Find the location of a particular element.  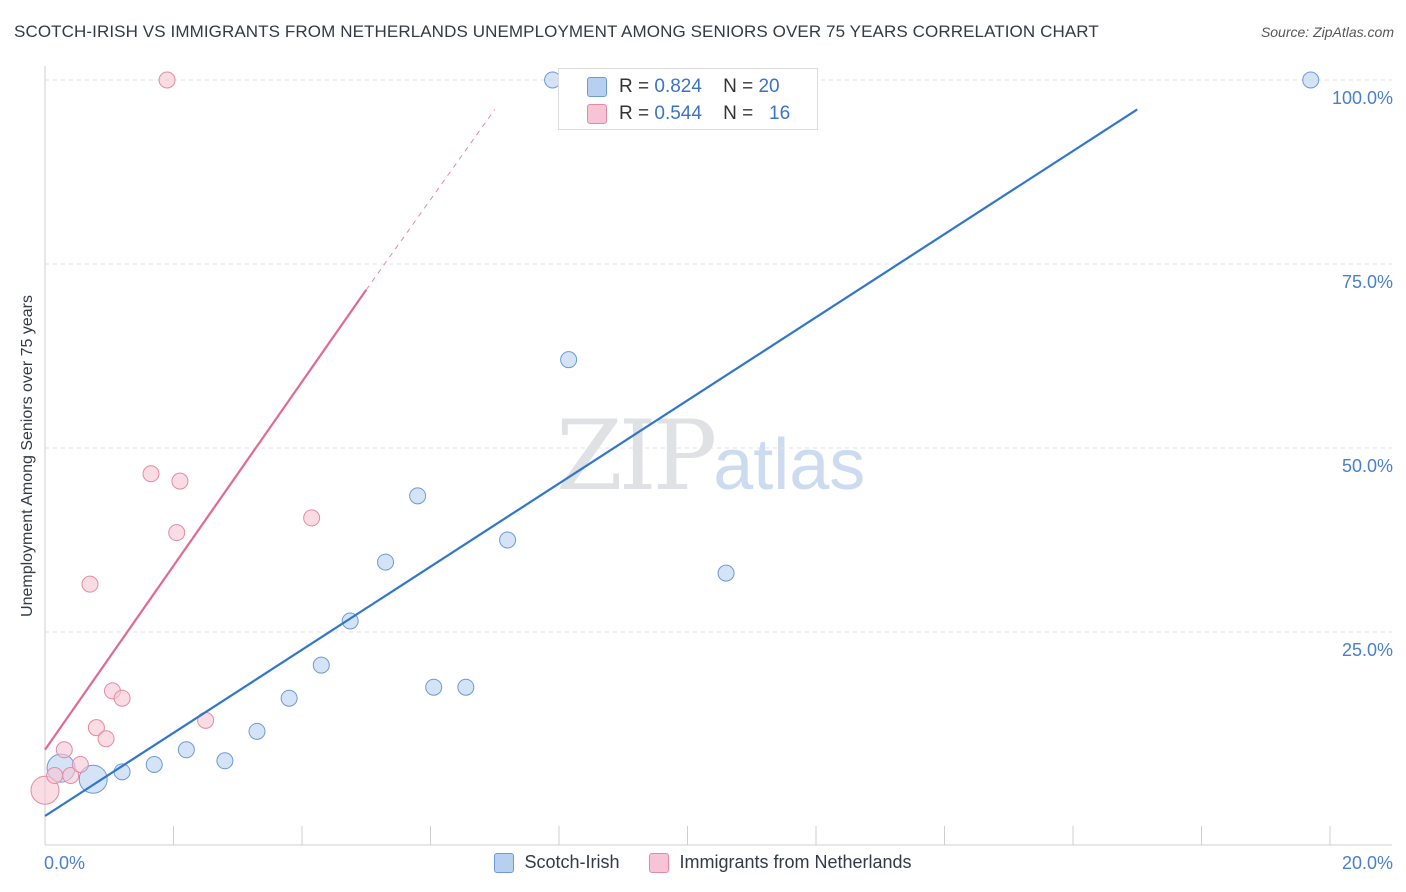

stats-text-scotch-irish: R = 0.824 N = 20 is located at coordinates (699, 86).